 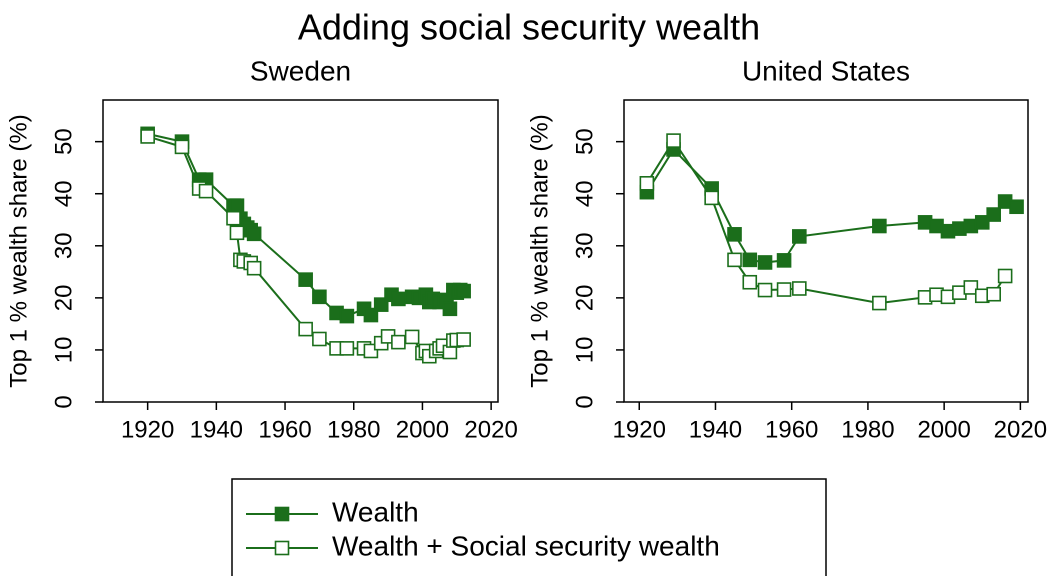 I want to click on panel-title: United States, so click(x=826, y=70).